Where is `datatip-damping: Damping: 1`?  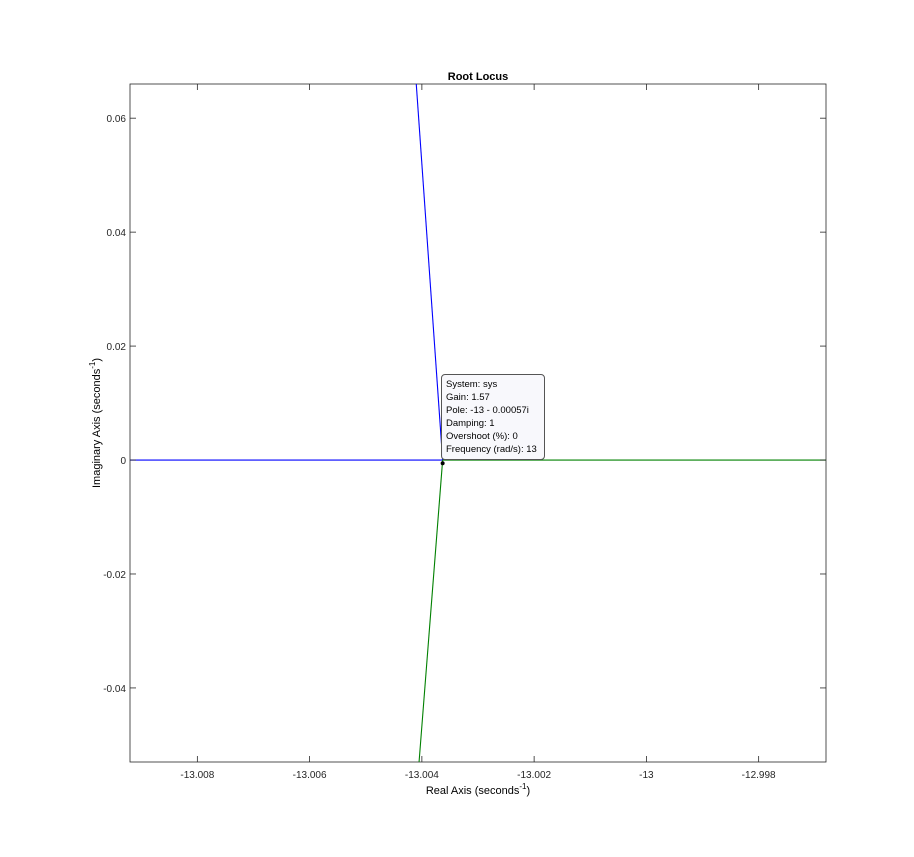 datatip-damping: Damping: 1 is located at coordinates (470, 423).